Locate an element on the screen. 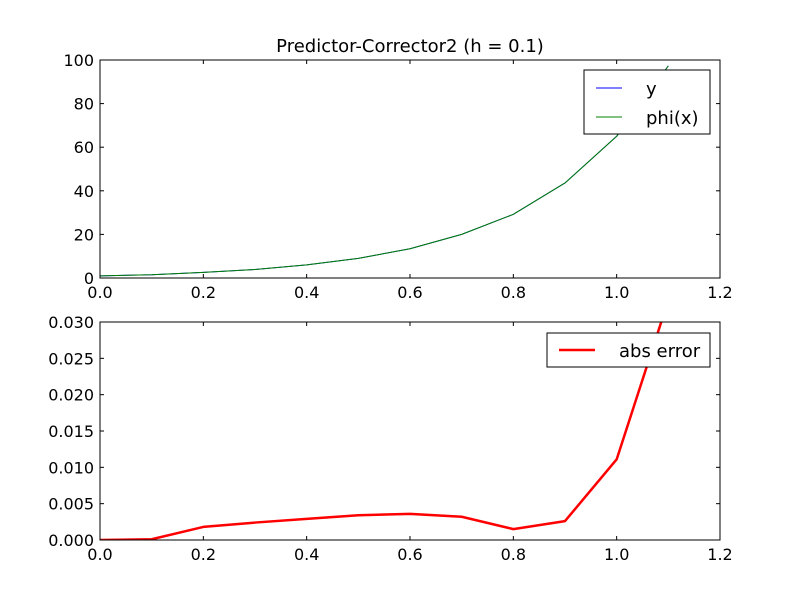  legend-label: phi(x) is located at coordinates (672, 118).